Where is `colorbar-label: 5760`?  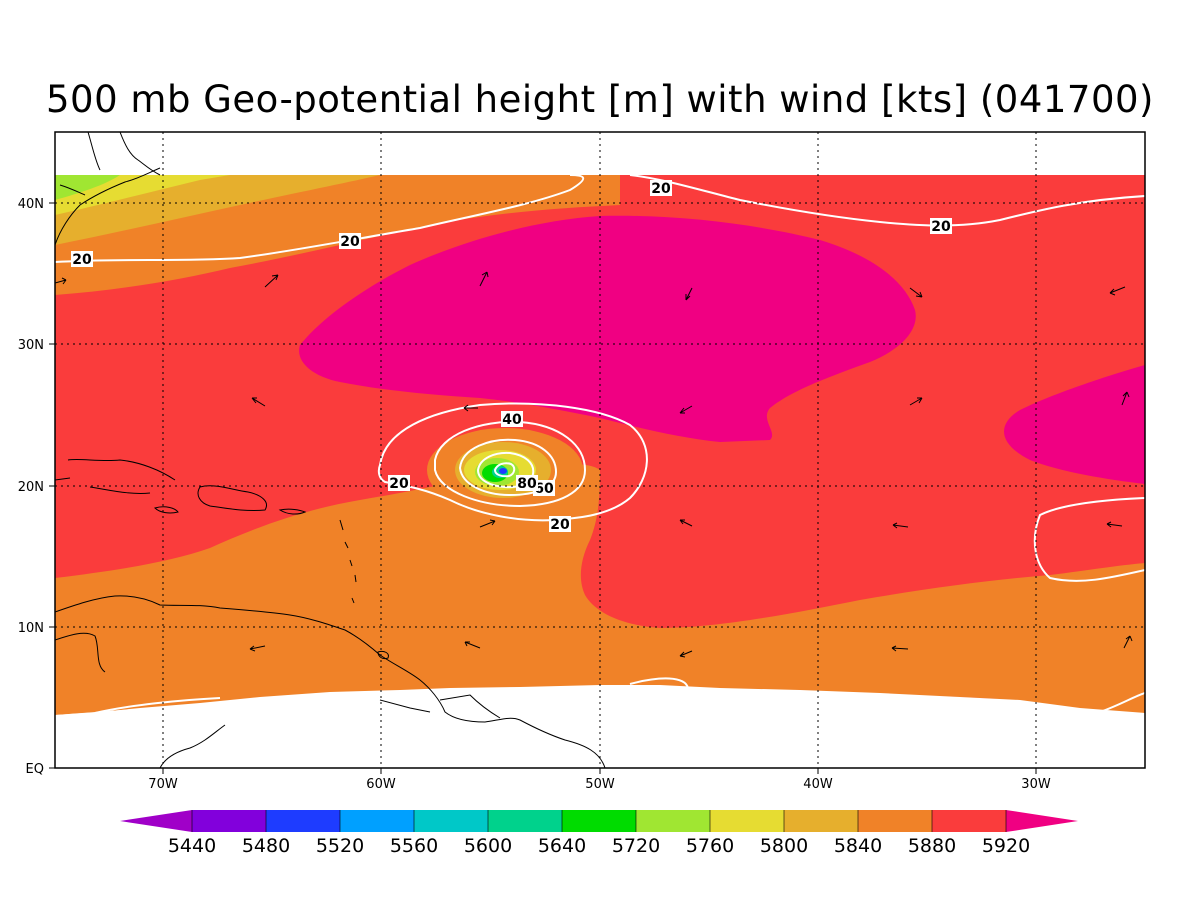 colorbar-label: 5760 is located at coordinates (710, 846).